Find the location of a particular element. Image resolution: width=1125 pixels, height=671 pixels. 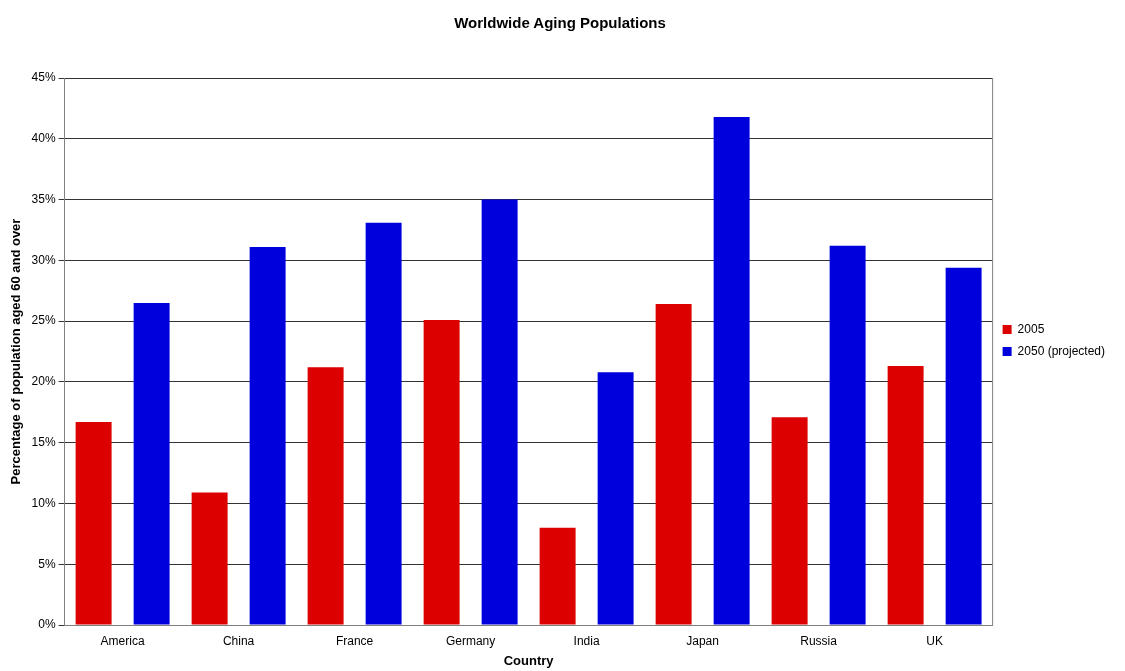

y-tick-label: 15% is located at coordinates (43, 441).